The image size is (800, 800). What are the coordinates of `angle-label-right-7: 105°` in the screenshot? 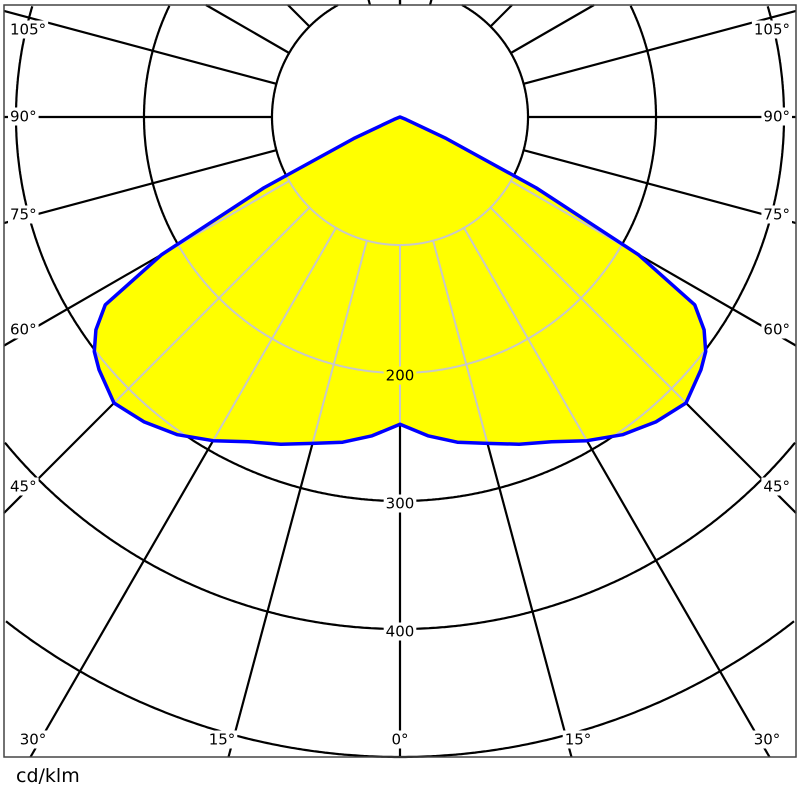 It's located at (772, 30).